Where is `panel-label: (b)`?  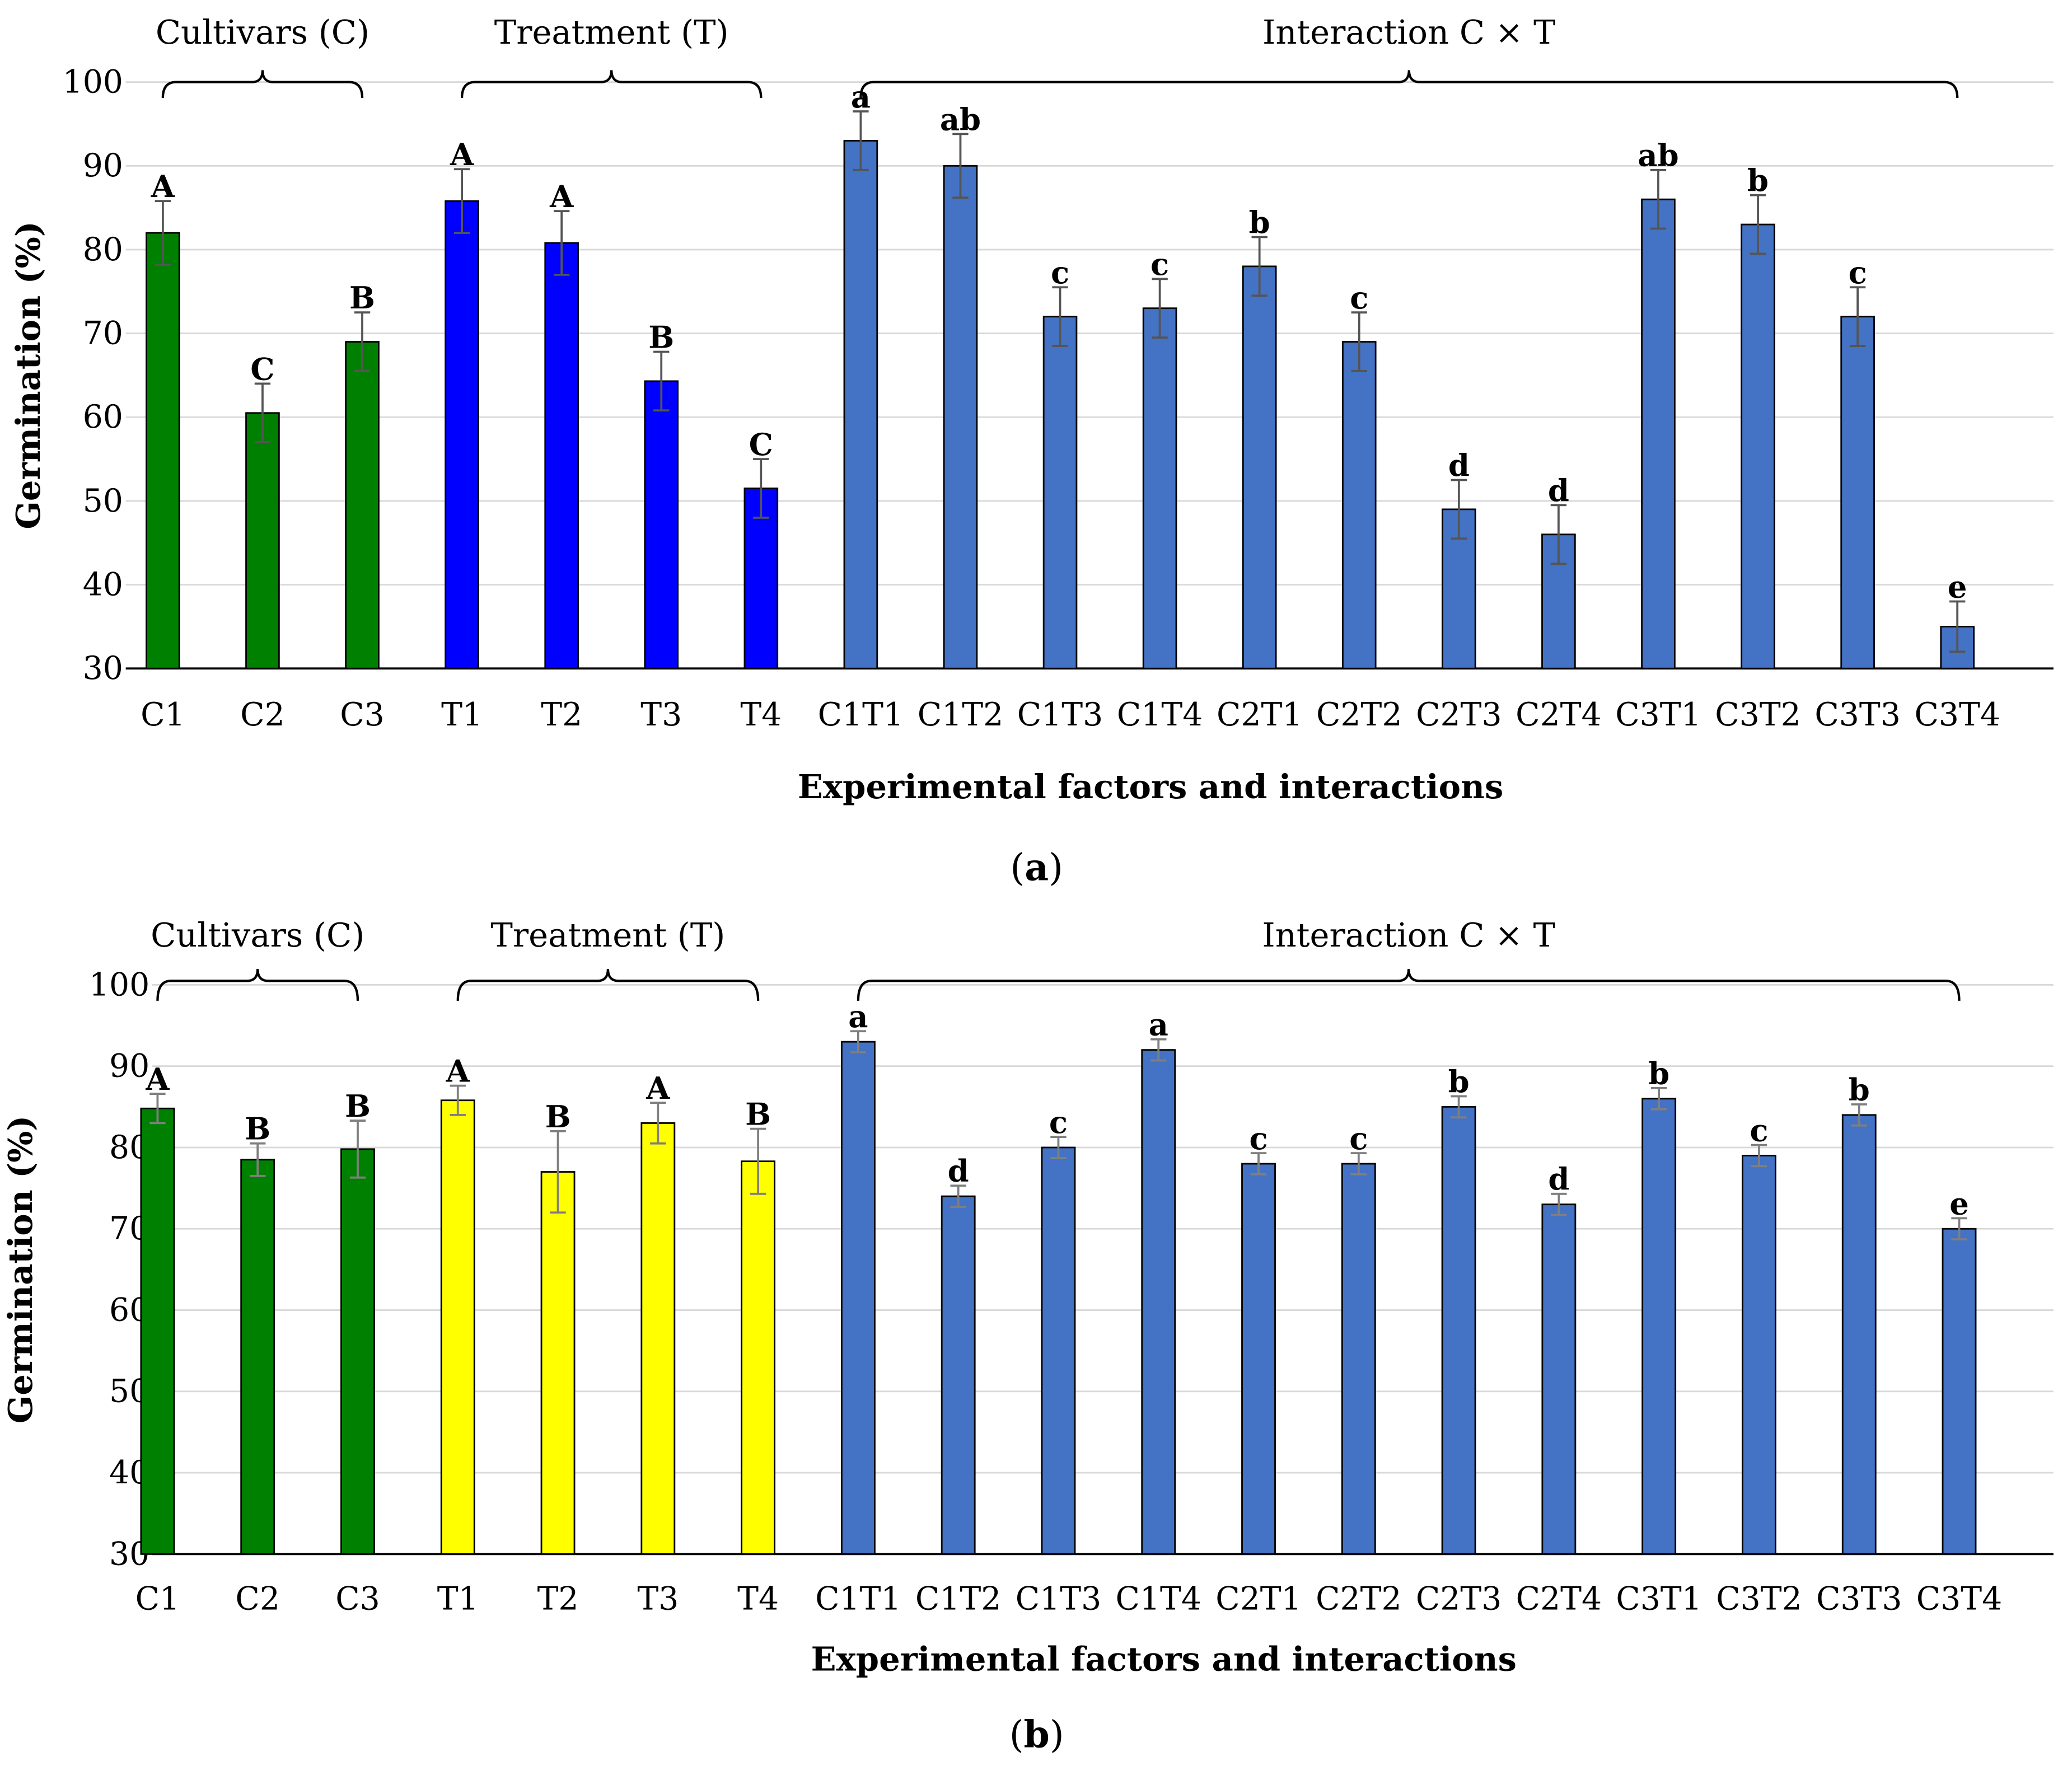 panel-label: (b) is located at coordinates (1036, 1734).